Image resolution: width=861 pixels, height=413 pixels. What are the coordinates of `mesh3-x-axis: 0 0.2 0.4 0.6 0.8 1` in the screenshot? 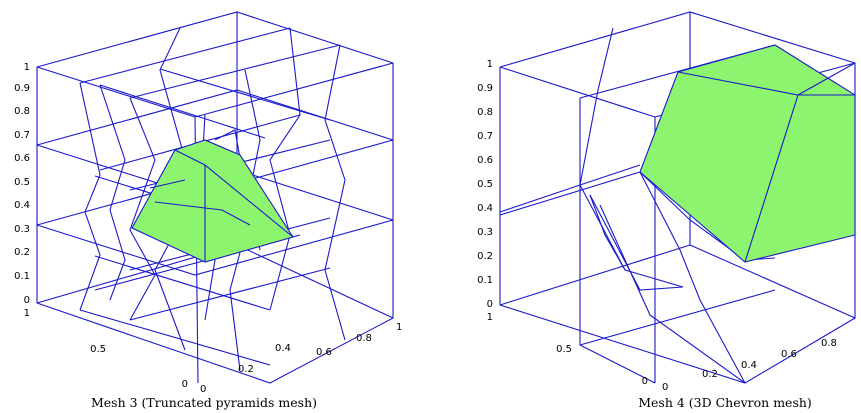 It's located at (301, 358).